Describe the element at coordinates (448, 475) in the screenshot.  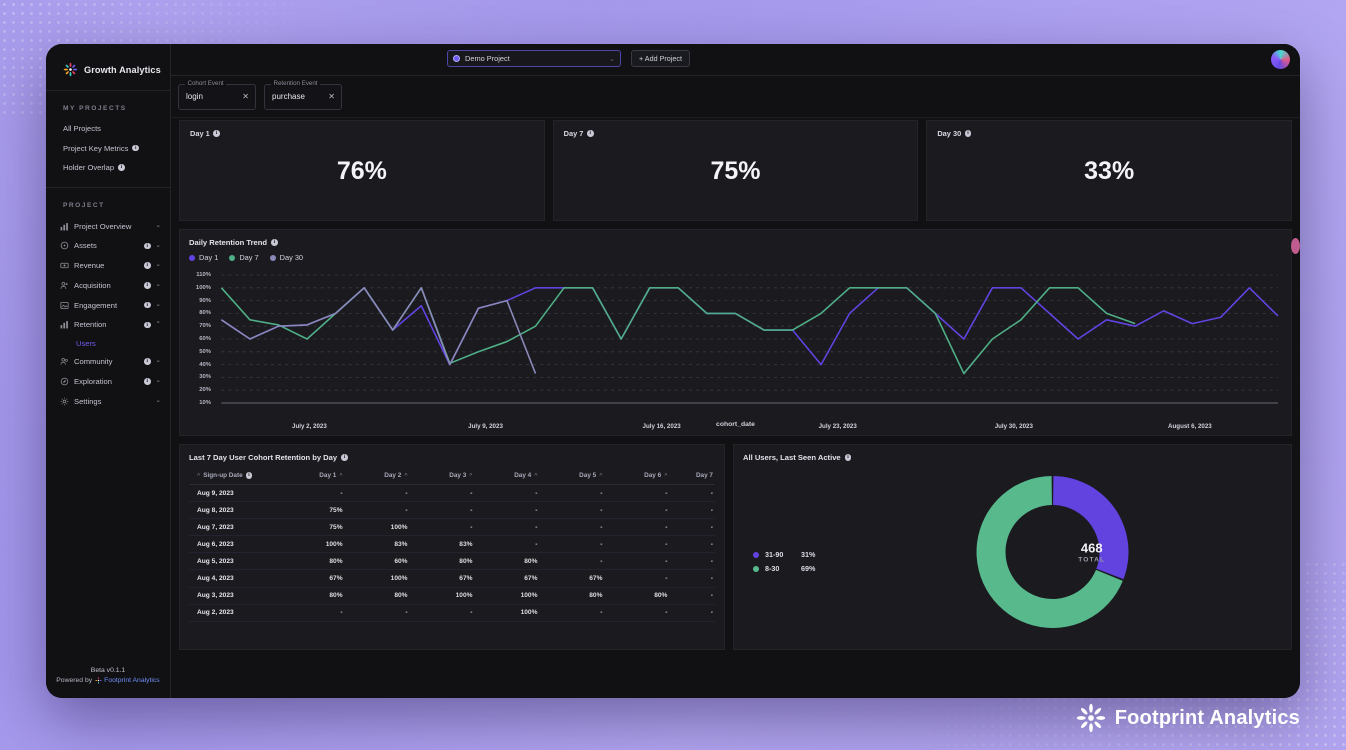
I see `header-inner: Day 3 ^` at that location.